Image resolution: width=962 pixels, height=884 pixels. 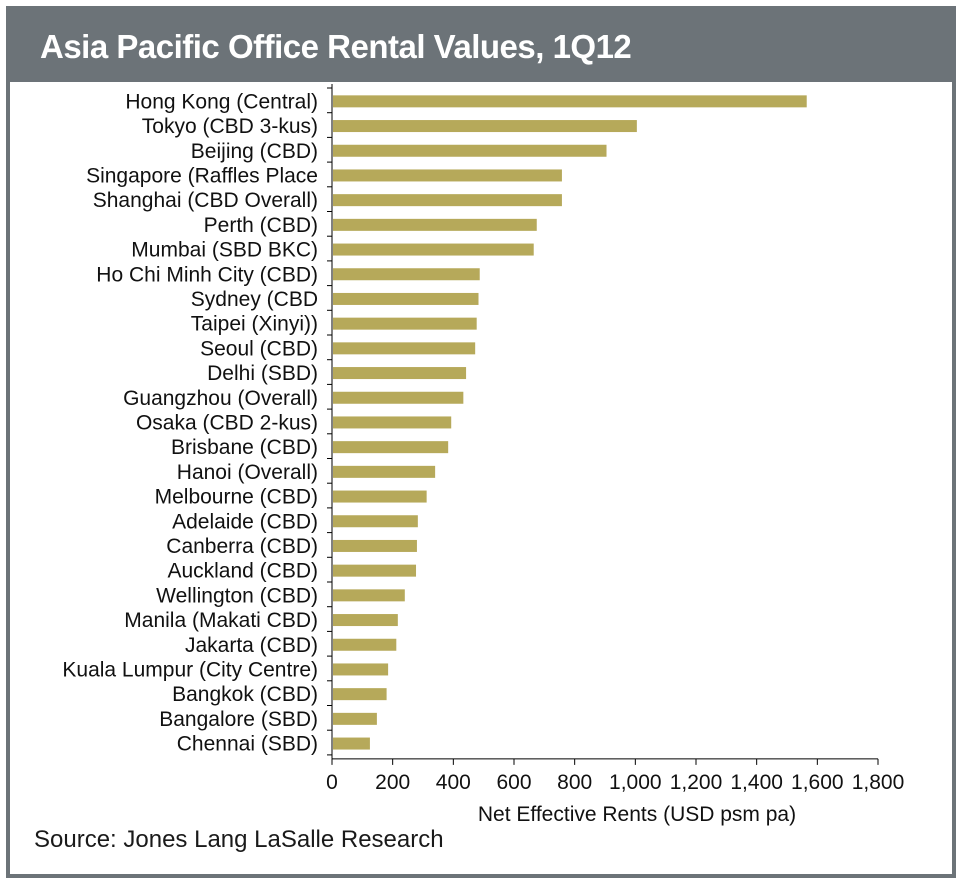 I want to click on title-bar: Asia Pacific Office Rental Values, 1Q12, so click(x=481, y=46).